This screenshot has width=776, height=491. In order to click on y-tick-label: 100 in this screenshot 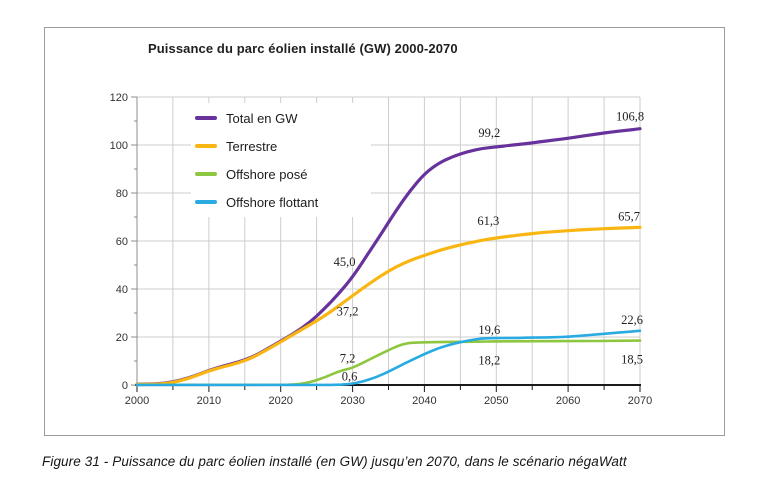, I will do `click(119, 146)`.